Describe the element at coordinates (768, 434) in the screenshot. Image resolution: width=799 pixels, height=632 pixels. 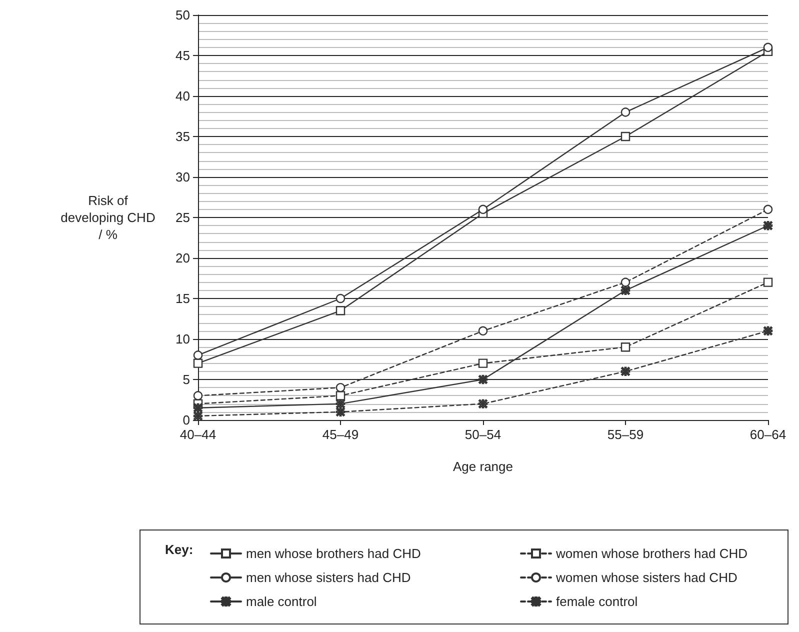
I see `x-tick-label: 60–64` at that location.